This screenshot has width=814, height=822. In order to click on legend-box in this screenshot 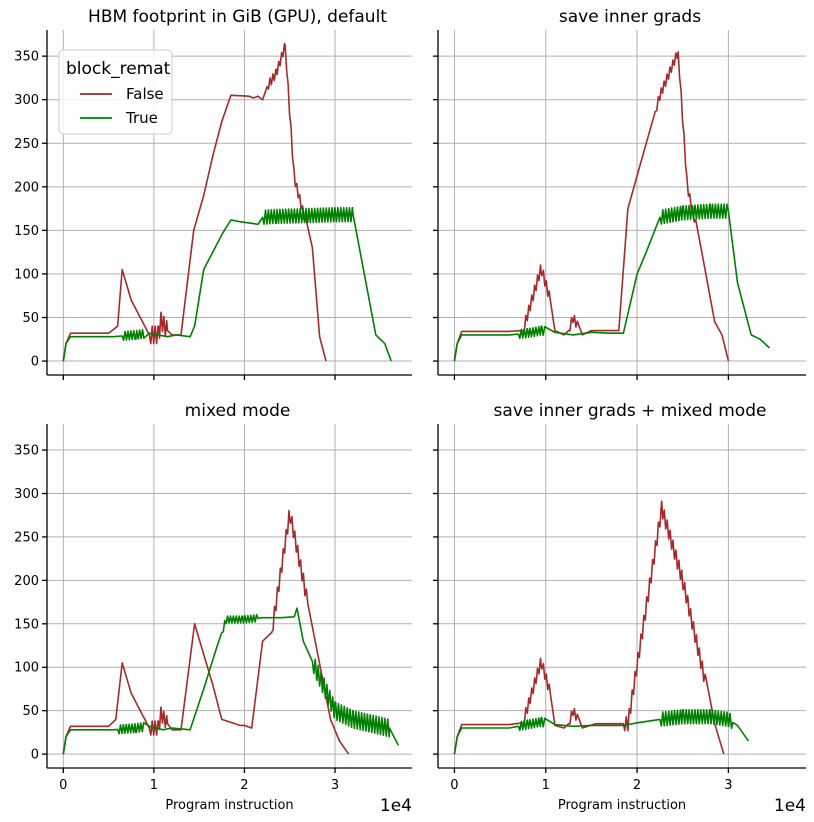, I will do `click(115, 92)`.